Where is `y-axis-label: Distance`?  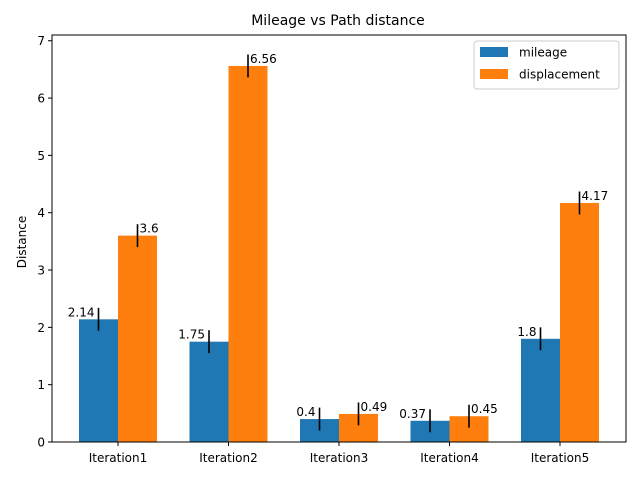 y-axis-label: Distance is located at coordinates (22, 242).